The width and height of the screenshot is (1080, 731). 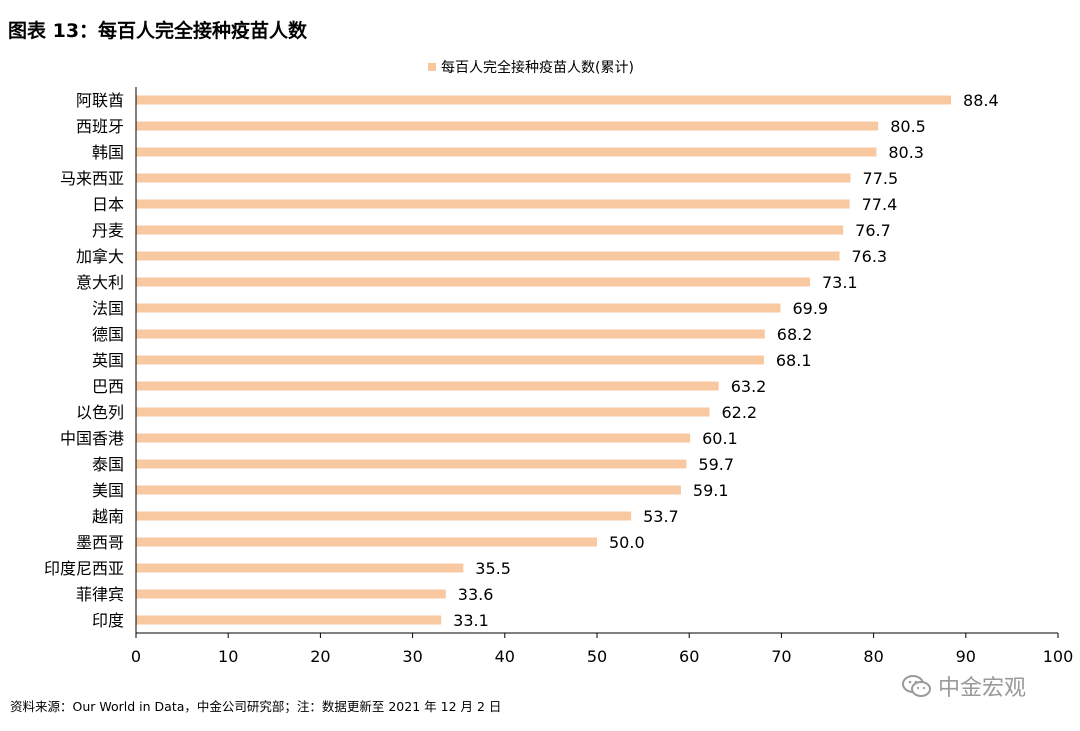 I want to click on category-label: 印度, so click(x=108, y=620).